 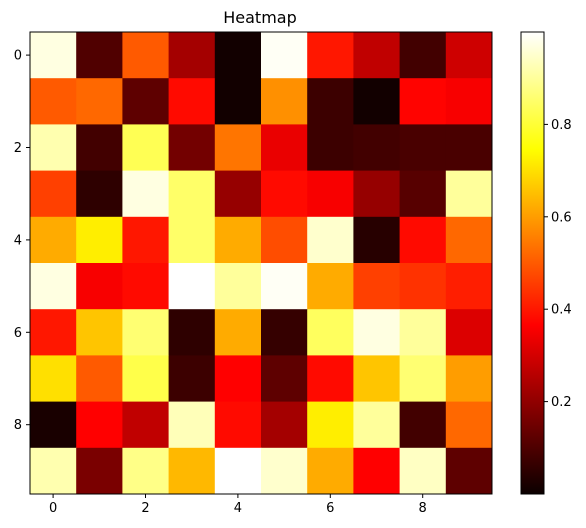 What do you see at coordinates (18, 240) in the screenshot?
I see `y-tick-label: 4` at bounding box center [18, 240].